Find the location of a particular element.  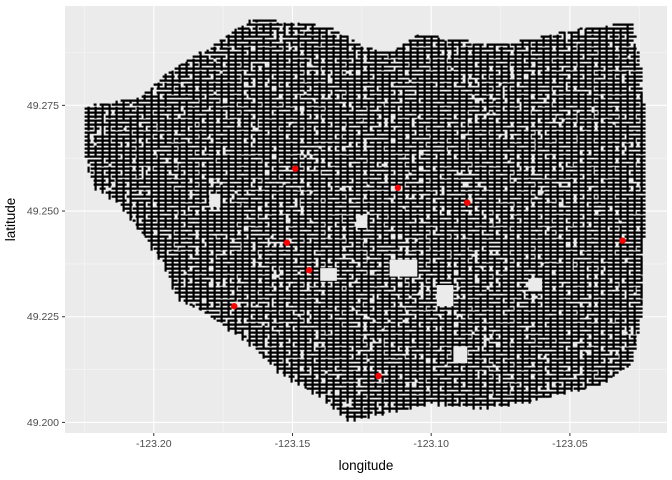

y-axis: 49.200 49.225 49.250 49.275 is located at coordinates (46, 264).